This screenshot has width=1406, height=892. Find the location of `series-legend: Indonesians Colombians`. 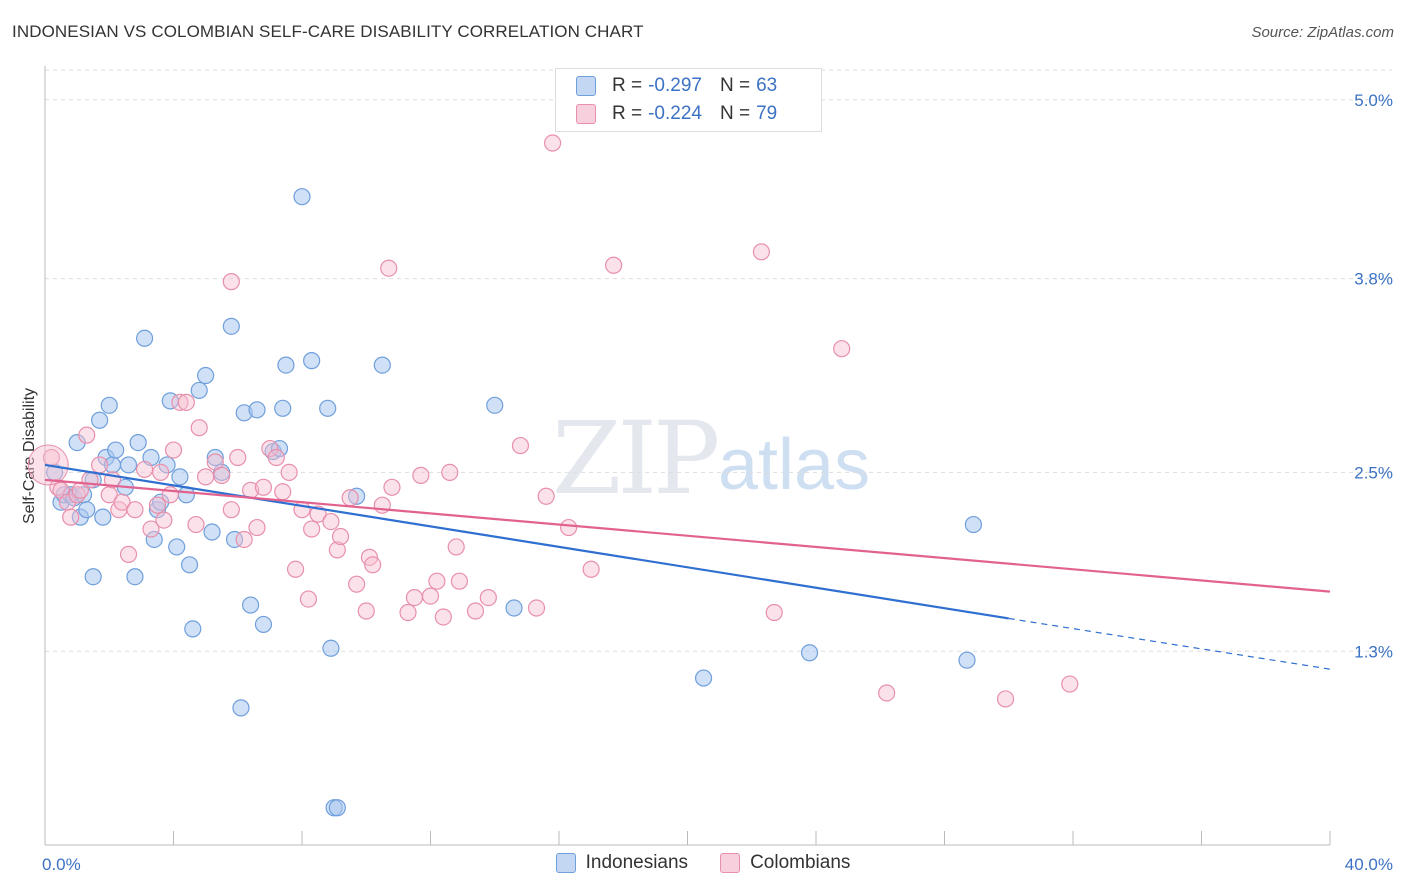

series-legend: Indonesians Colombians is located at coordinates (703, 863).